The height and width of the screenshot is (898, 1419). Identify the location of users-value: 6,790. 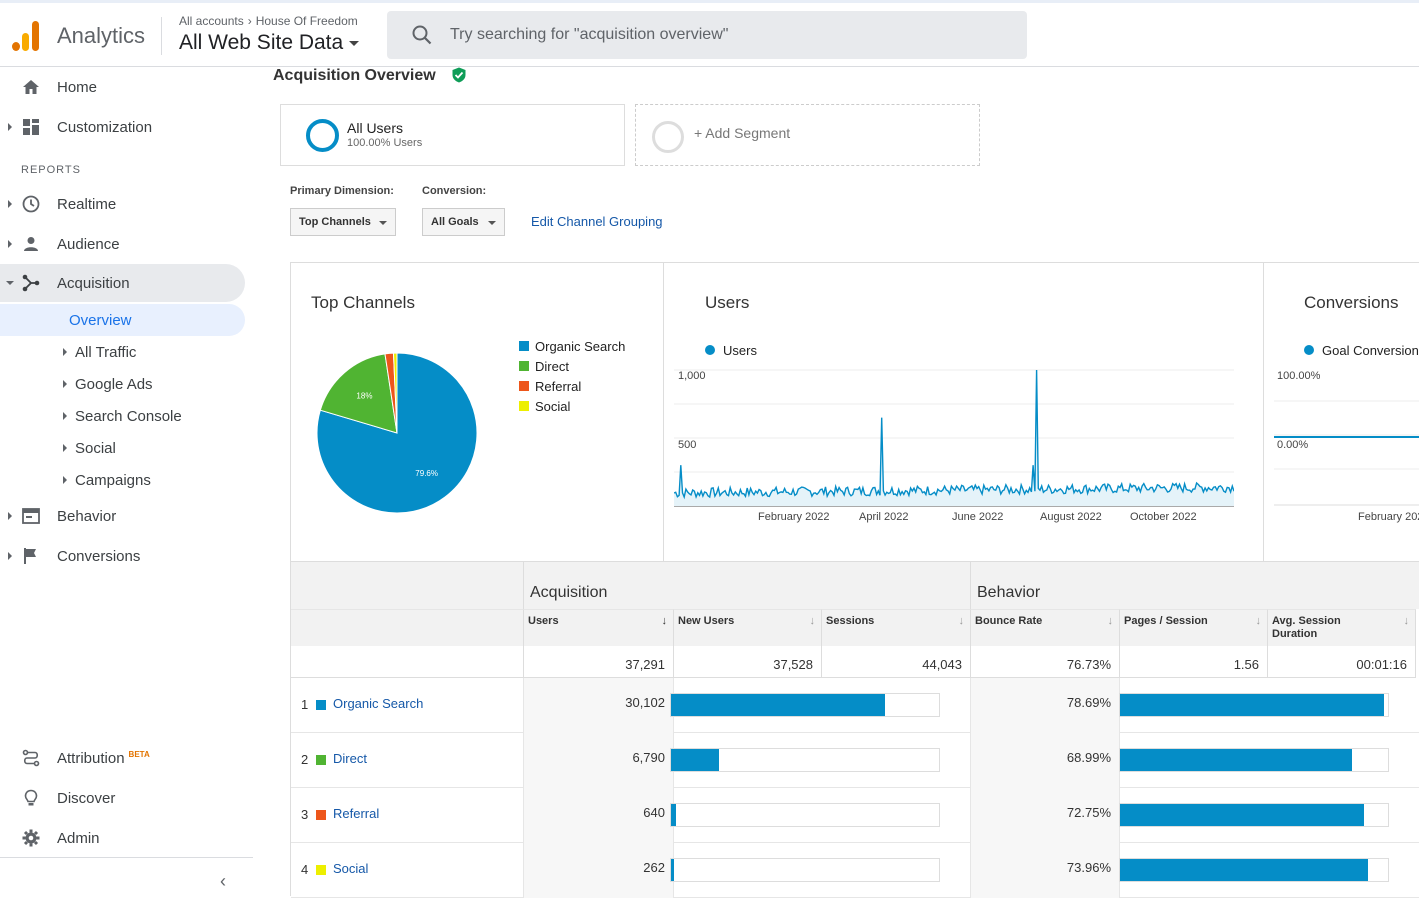
(648, 757).